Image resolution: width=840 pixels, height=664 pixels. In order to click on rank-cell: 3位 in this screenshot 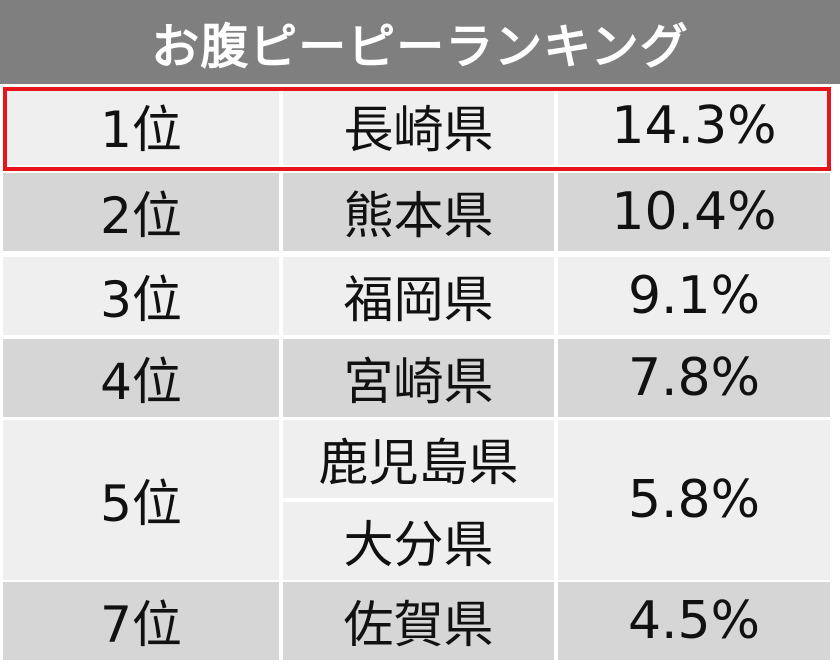, I will do `click(141, 296)`.